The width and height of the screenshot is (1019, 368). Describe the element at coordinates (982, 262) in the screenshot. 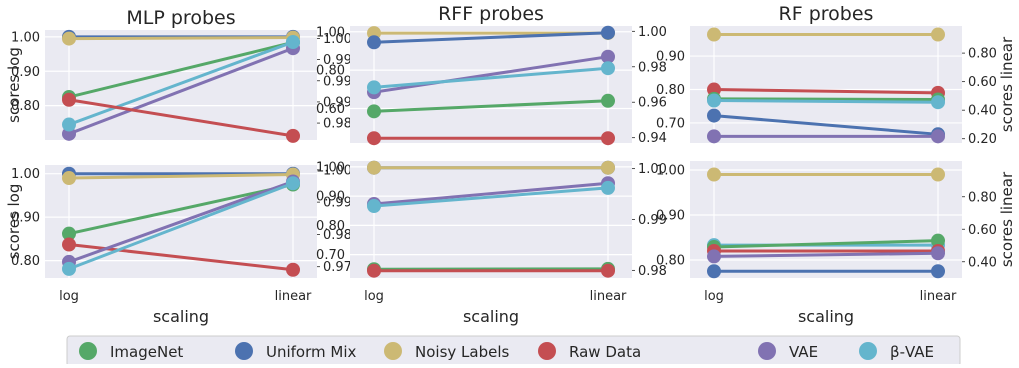

I see `y2-tick-label: 0.40` at that location.